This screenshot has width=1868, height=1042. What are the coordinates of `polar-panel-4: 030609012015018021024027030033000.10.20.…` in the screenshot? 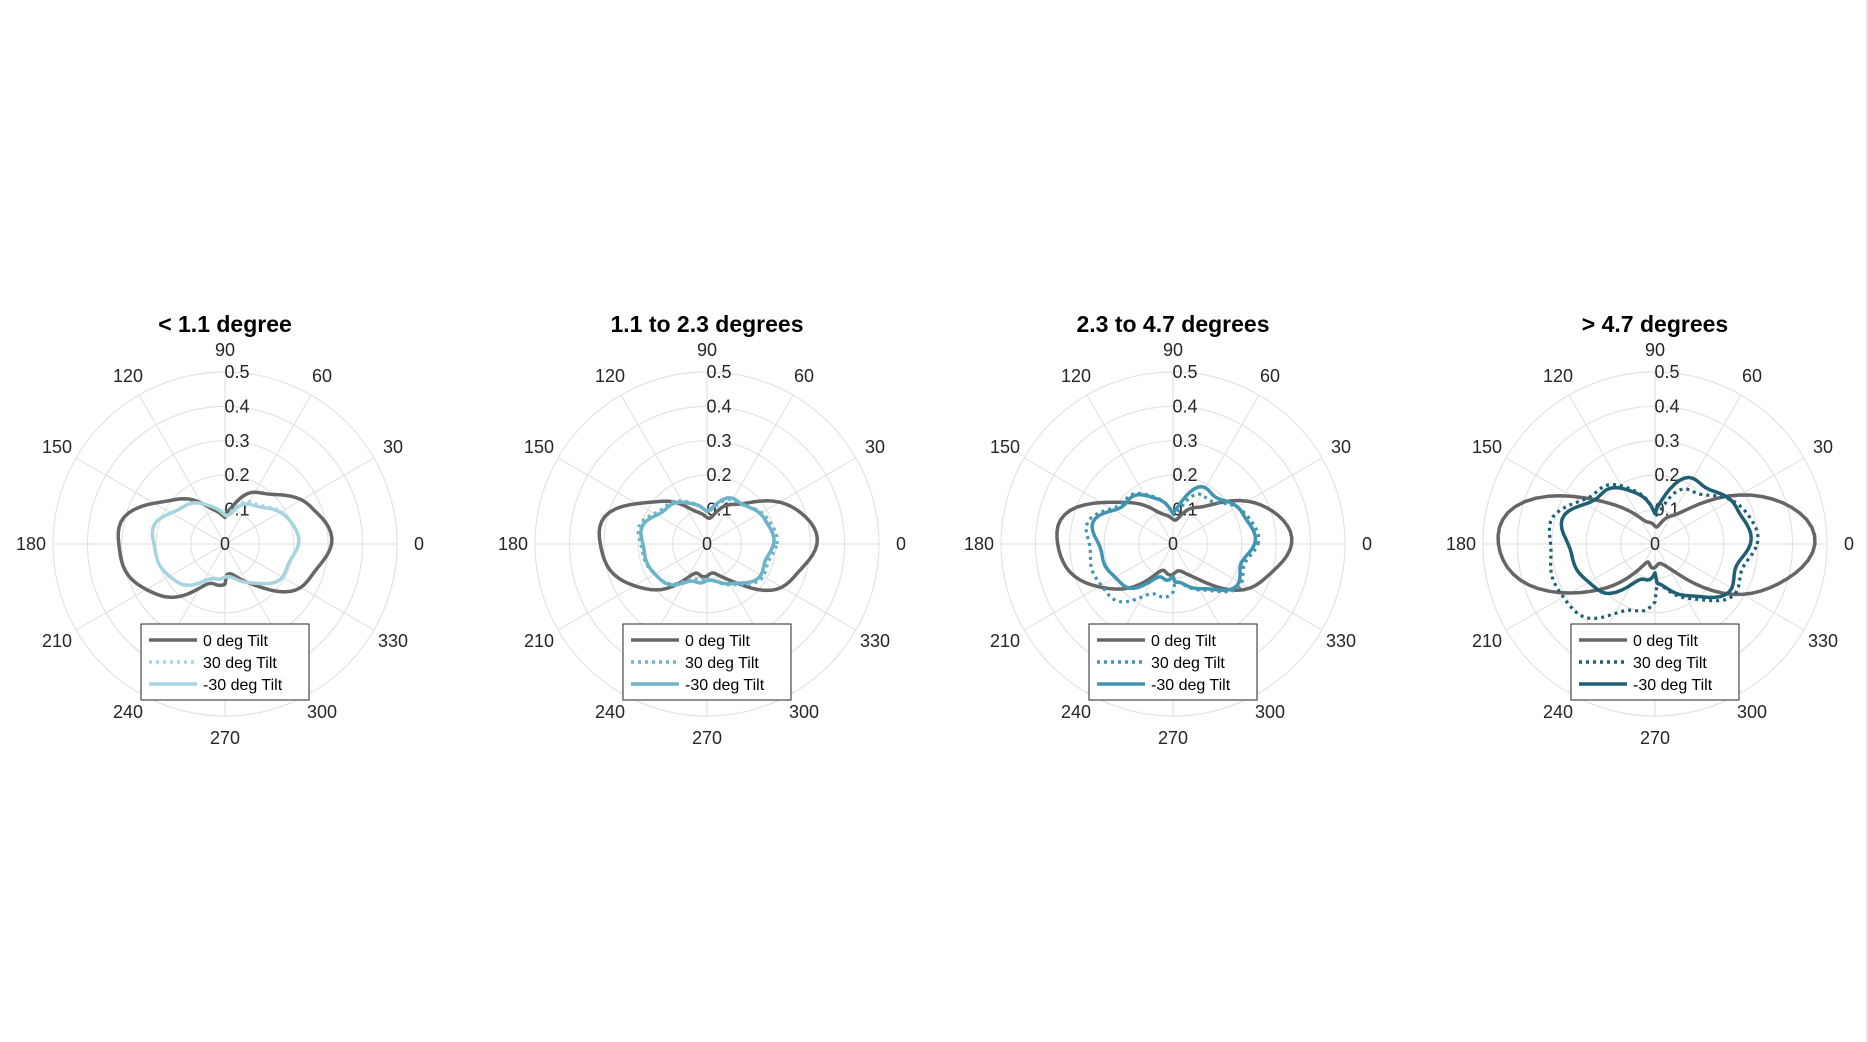 It's located at (1650, 529).